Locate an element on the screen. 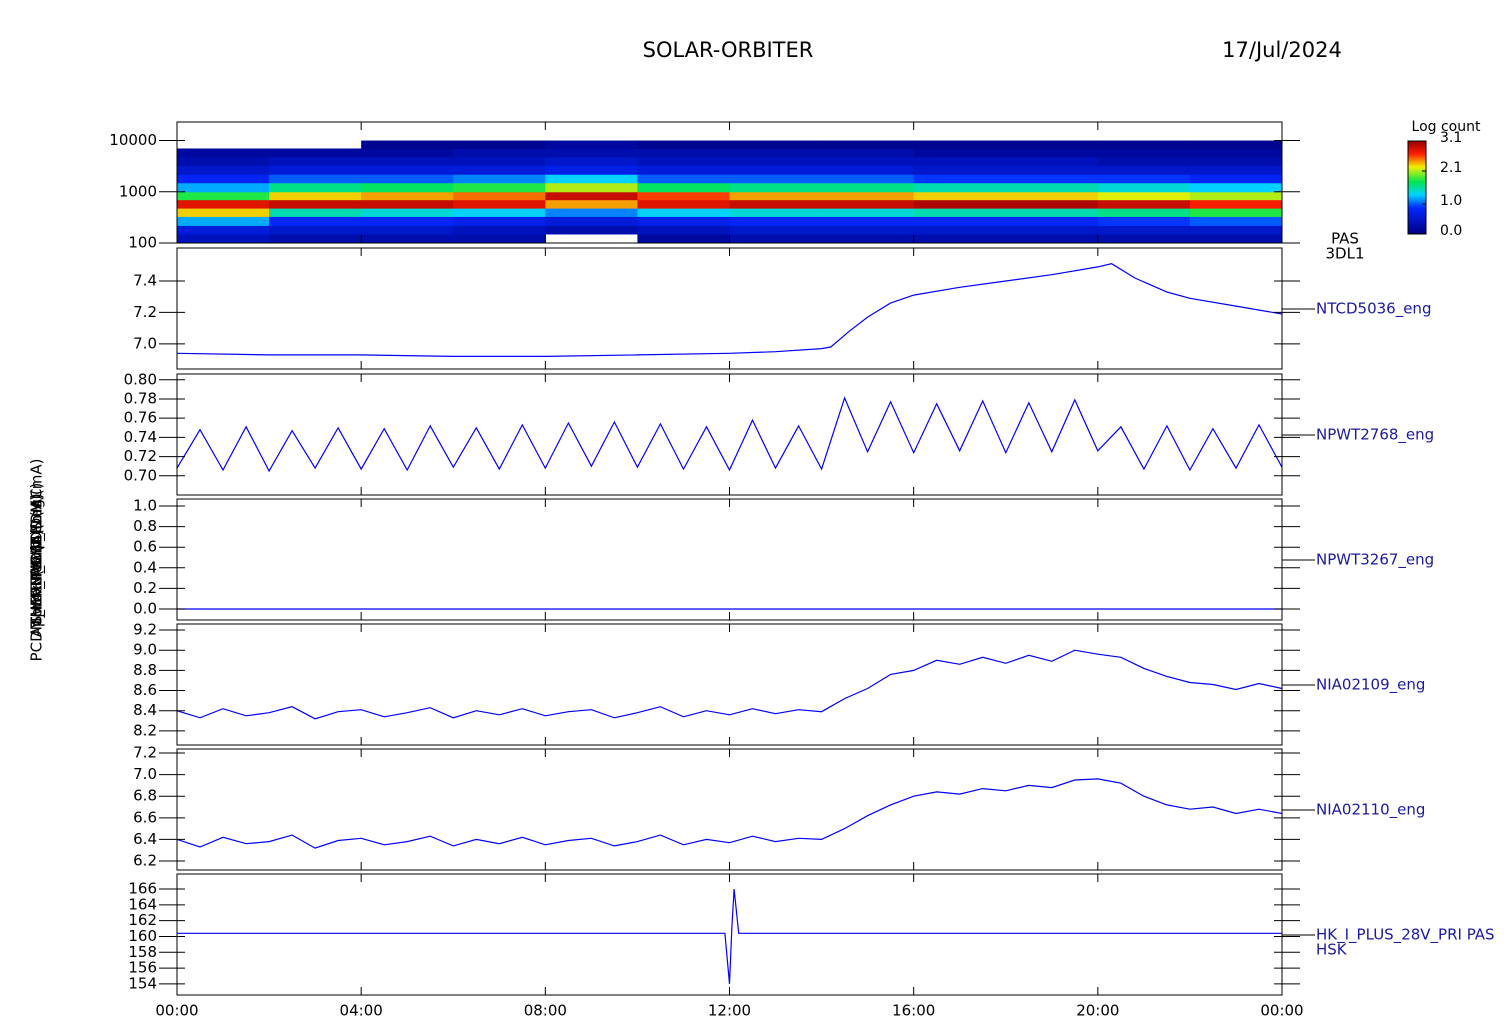 This screenshot has height=1020, width=1512. panel-label: NTCD5036_eng is located at coordinates (1373, 309).